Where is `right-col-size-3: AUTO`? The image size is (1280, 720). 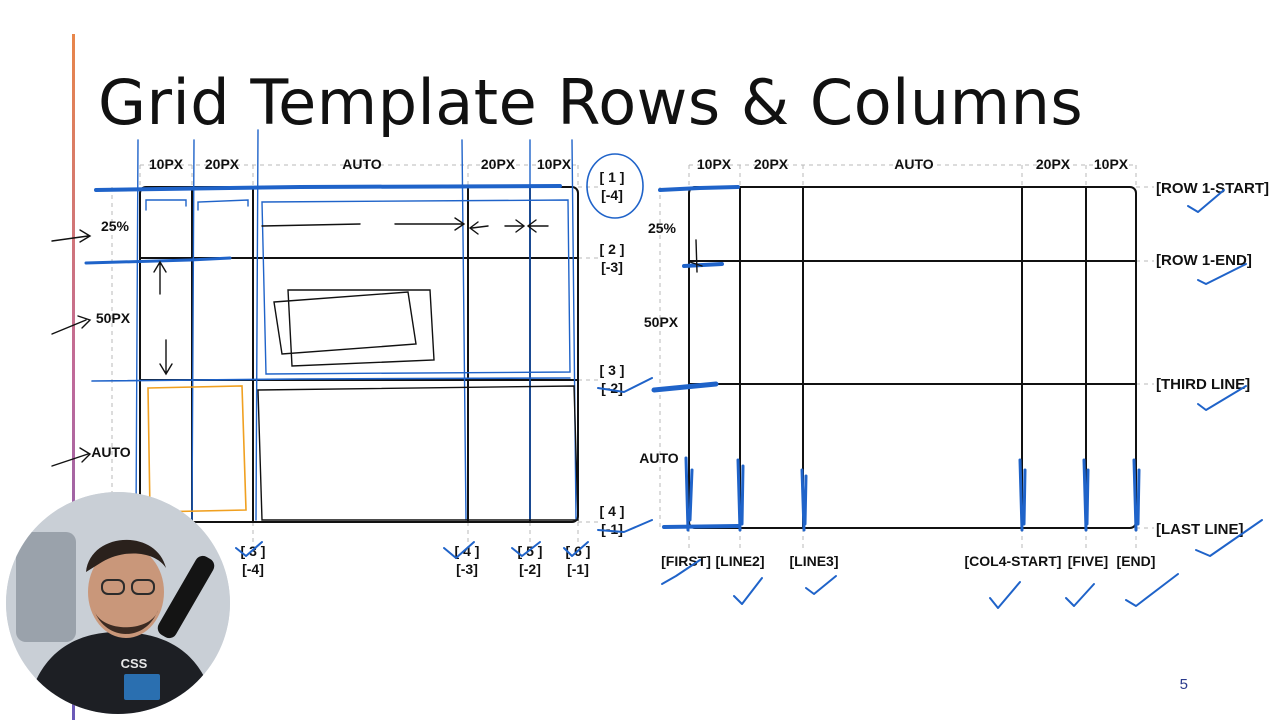
right-col-size-3: AUTO is located at coordinates (914, 164).